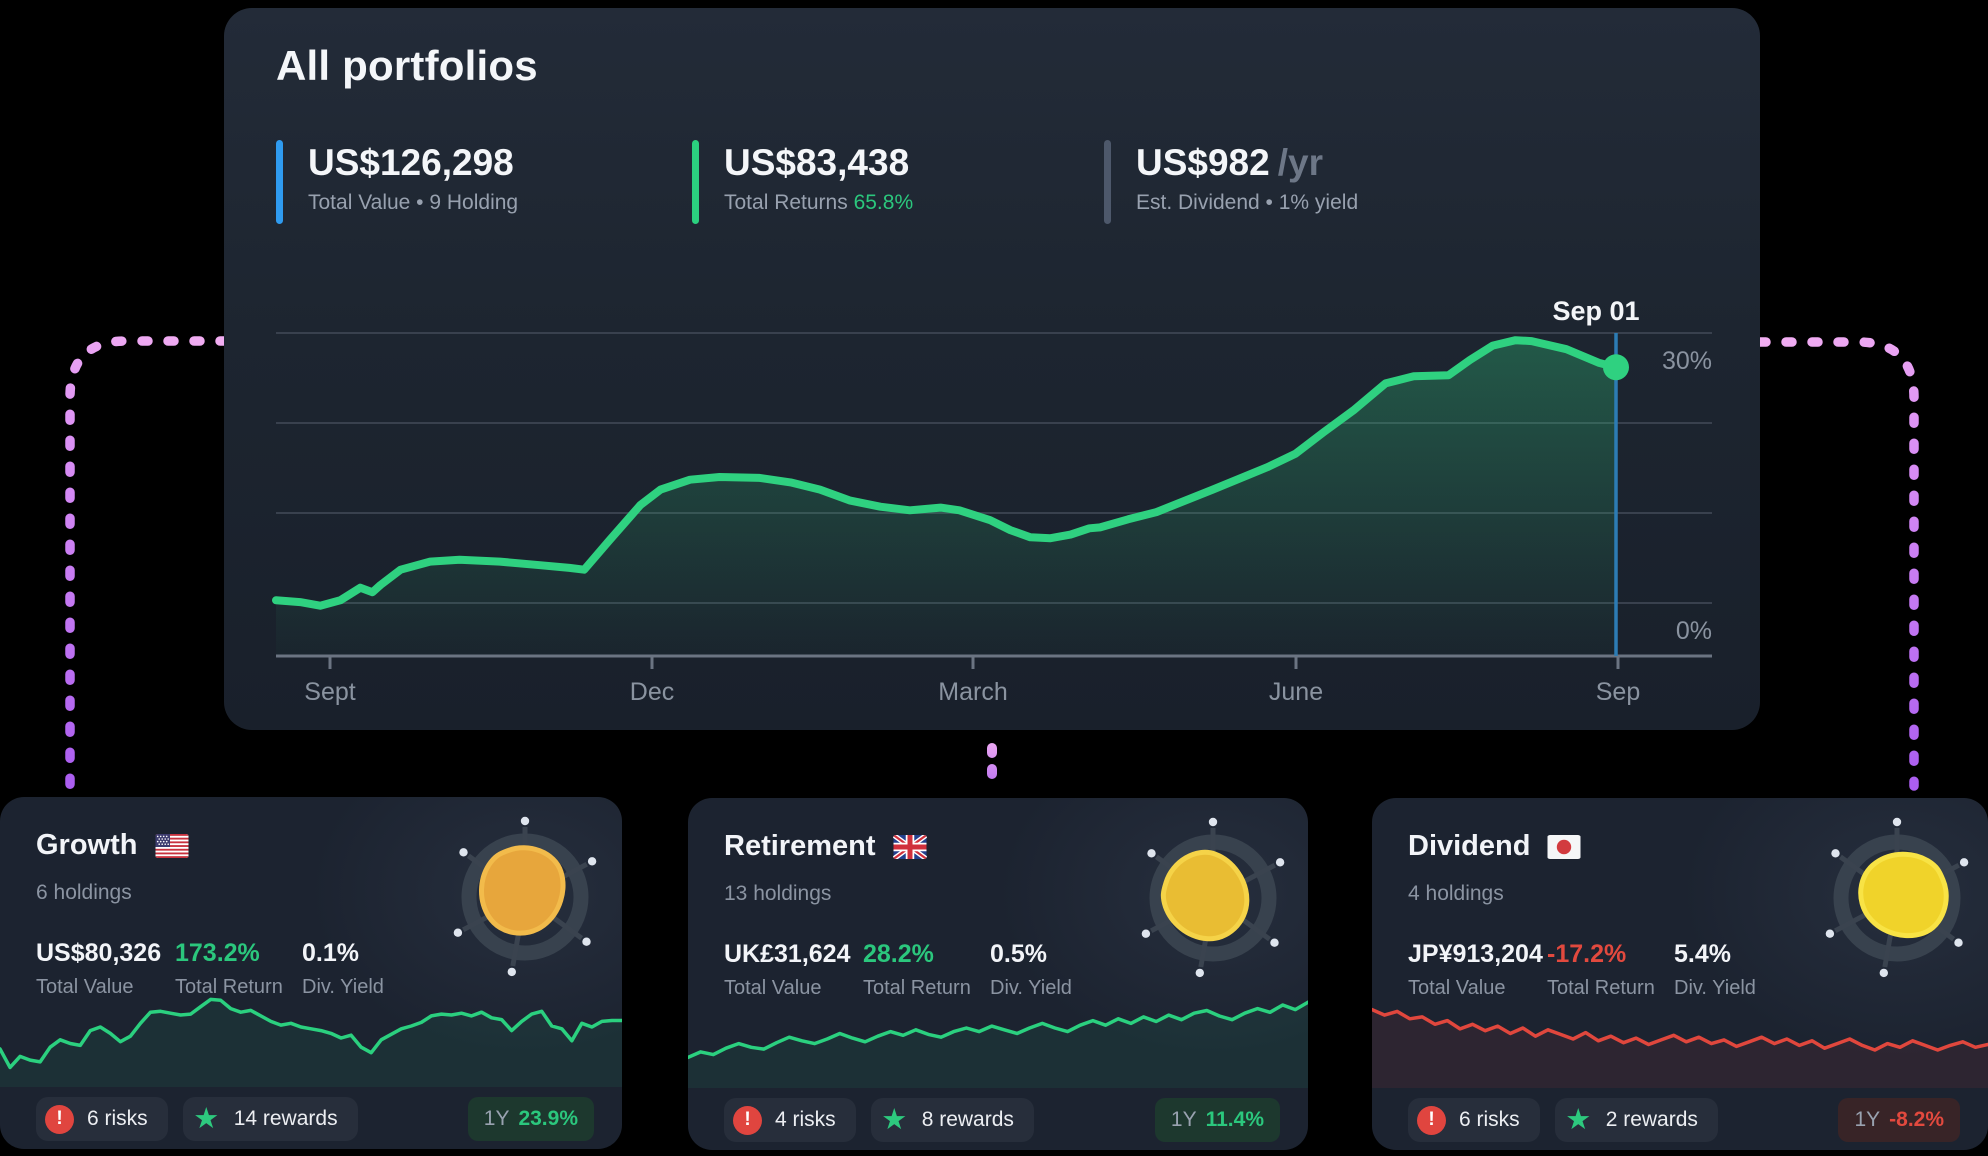 Image resolution: width=1988 pixels, height=1156 pixels. I want to click on total-value: JP¥913,204, so click(1475, 954).